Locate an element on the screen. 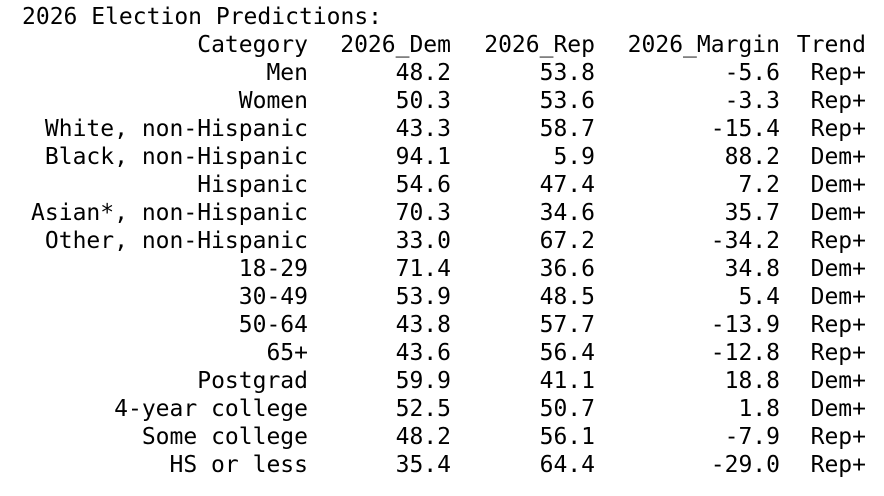 The width and height of the screenshot is (884, 496). column-header-trend: Trend is located at coordinates (831, 45).